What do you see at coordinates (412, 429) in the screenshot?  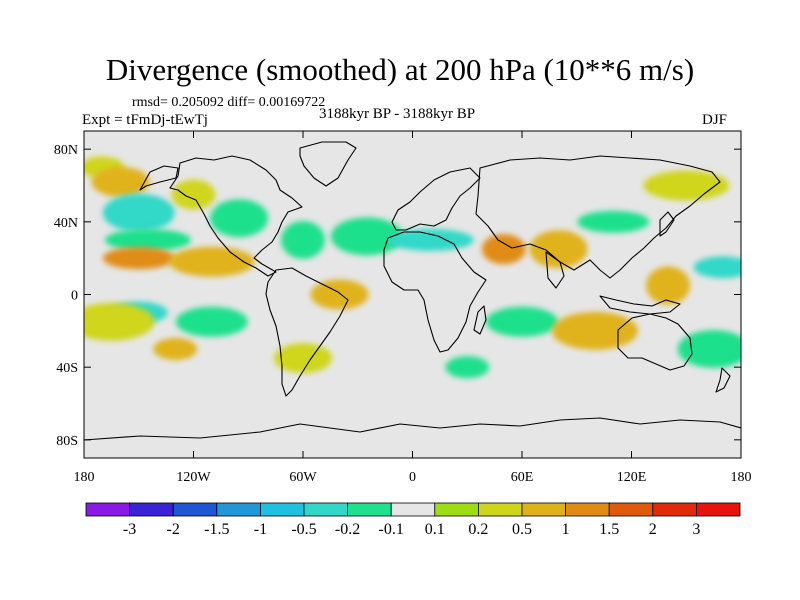 I see `coast-antarctica` at bounding box center [412, 429].